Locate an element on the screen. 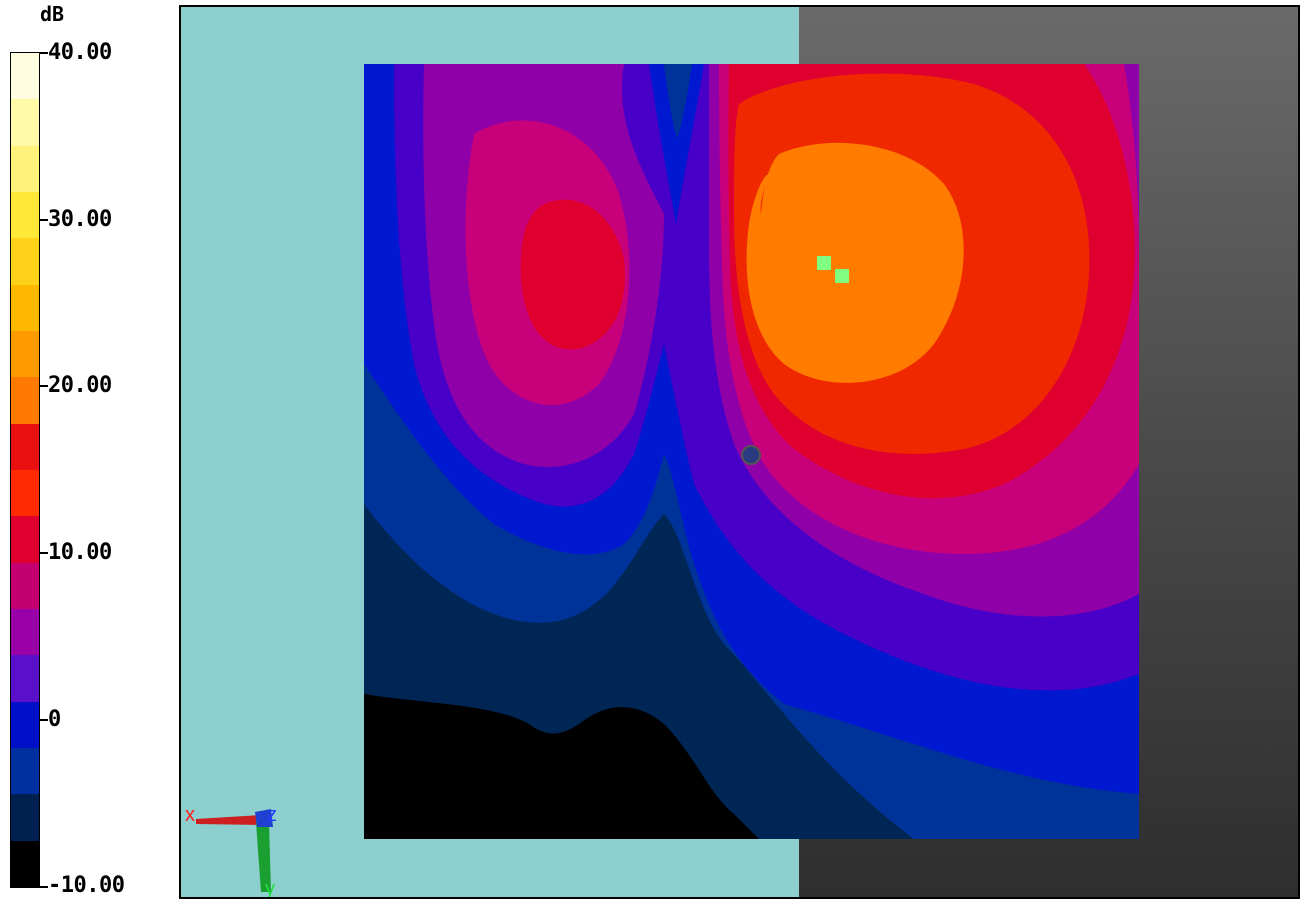 This screenshot has height=902, width=1306. axis-triad-icon: x z y is located at coordinates (231, 850).